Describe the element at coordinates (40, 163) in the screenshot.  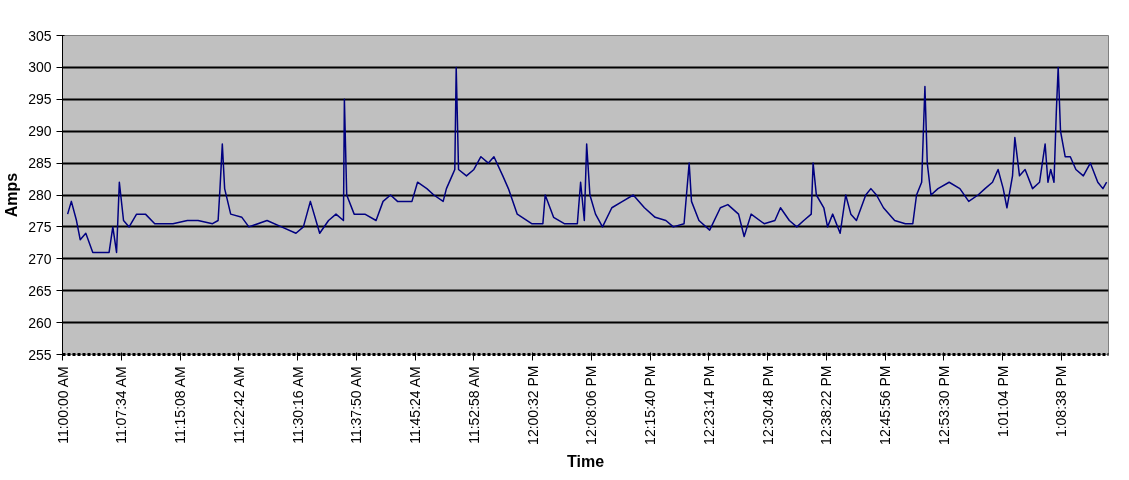
I see `y-tick-label: 285` at that location.